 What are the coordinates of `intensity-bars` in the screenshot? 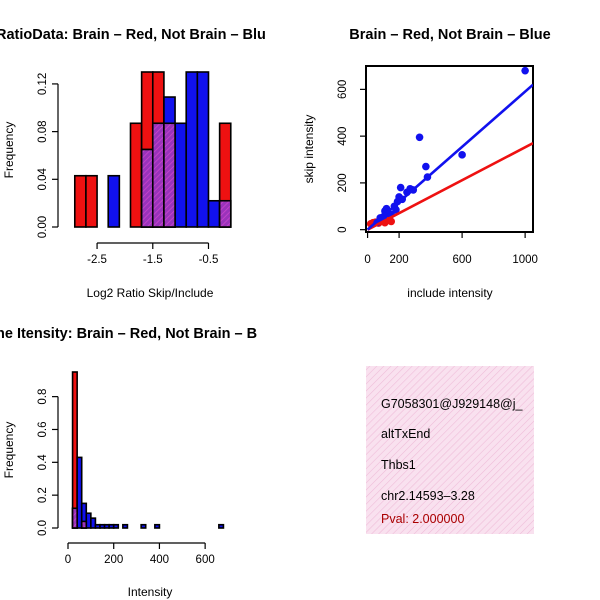 It's located at (148, 450).